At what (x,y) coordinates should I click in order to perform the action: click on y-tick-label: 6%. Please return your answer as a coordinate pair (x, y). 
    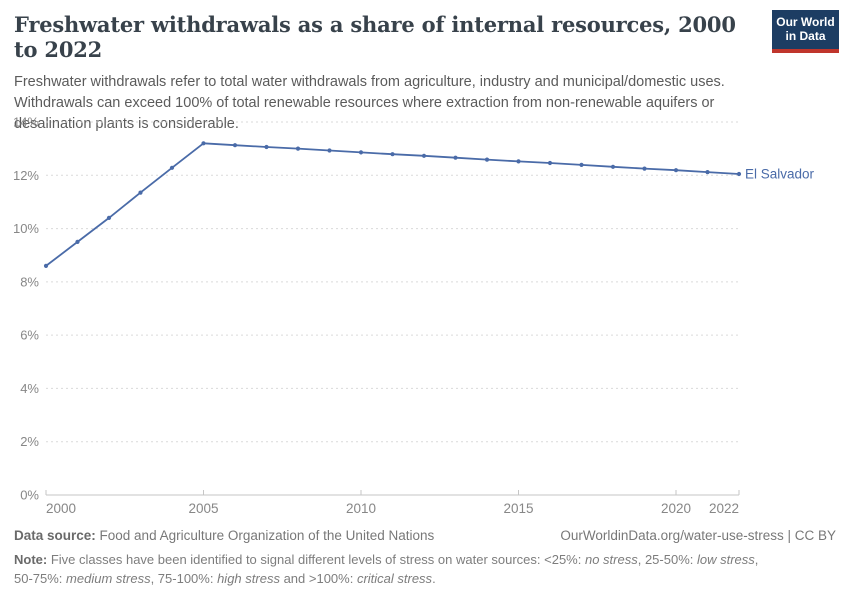
    Looking at the image, I should click on (29, 335).